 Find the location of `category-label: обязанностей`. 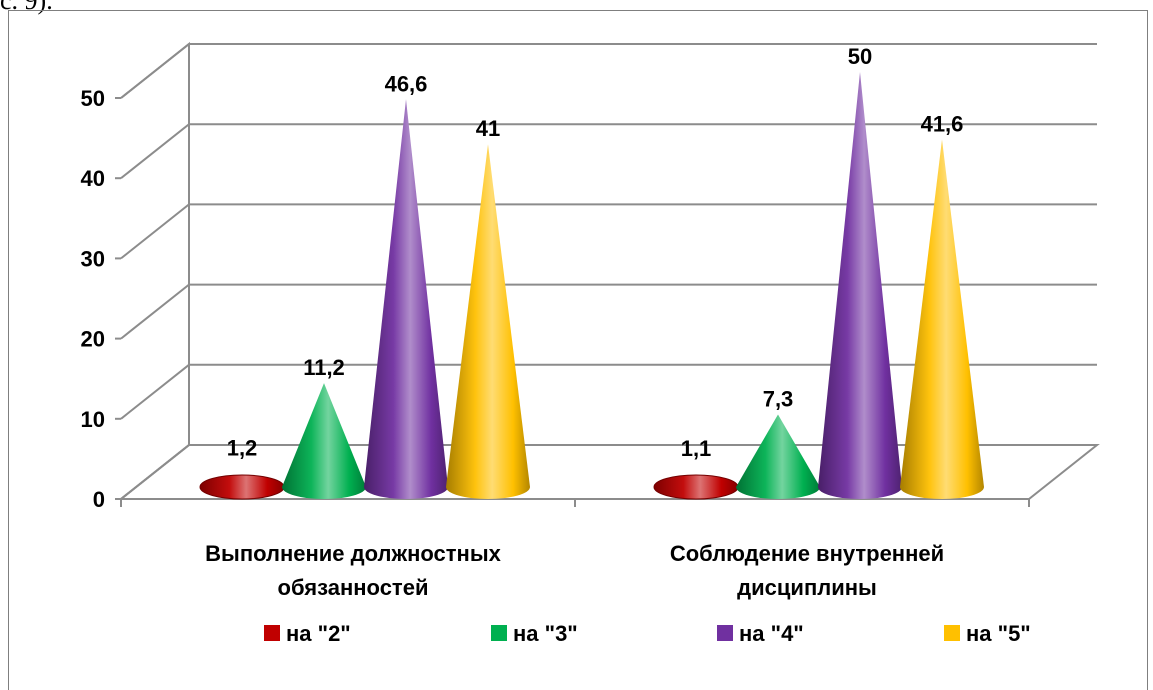

category-label: обязанностей is located at coordinates (353, 587).